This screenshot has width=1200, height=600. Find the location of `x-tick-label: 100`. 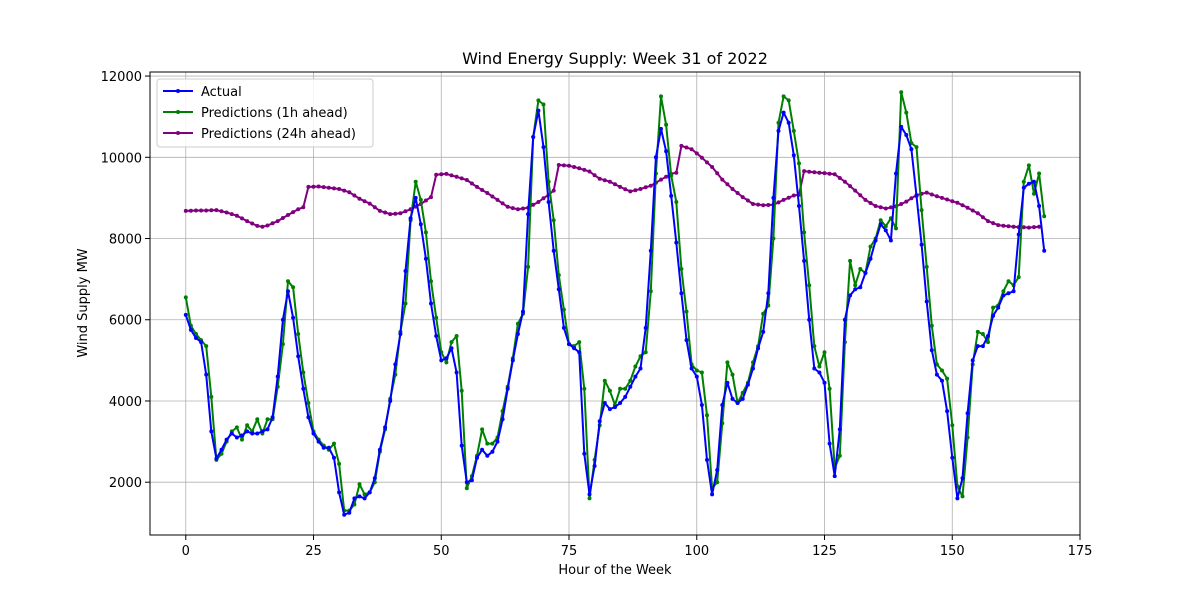

x-tick-label: 100 is located at coordinates (696, 551).